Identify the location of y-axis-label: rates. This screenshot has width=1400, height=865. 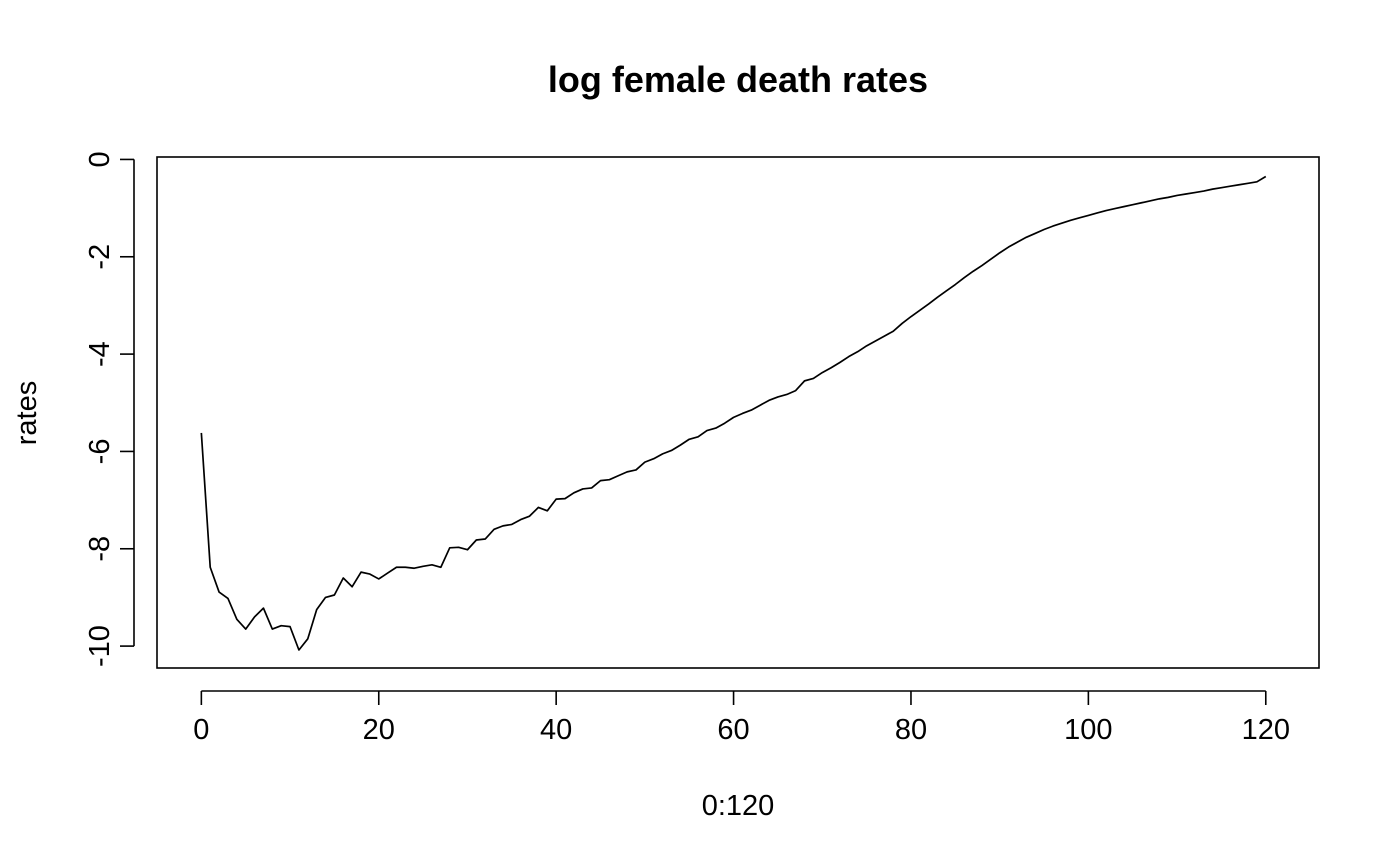
(27, 413).